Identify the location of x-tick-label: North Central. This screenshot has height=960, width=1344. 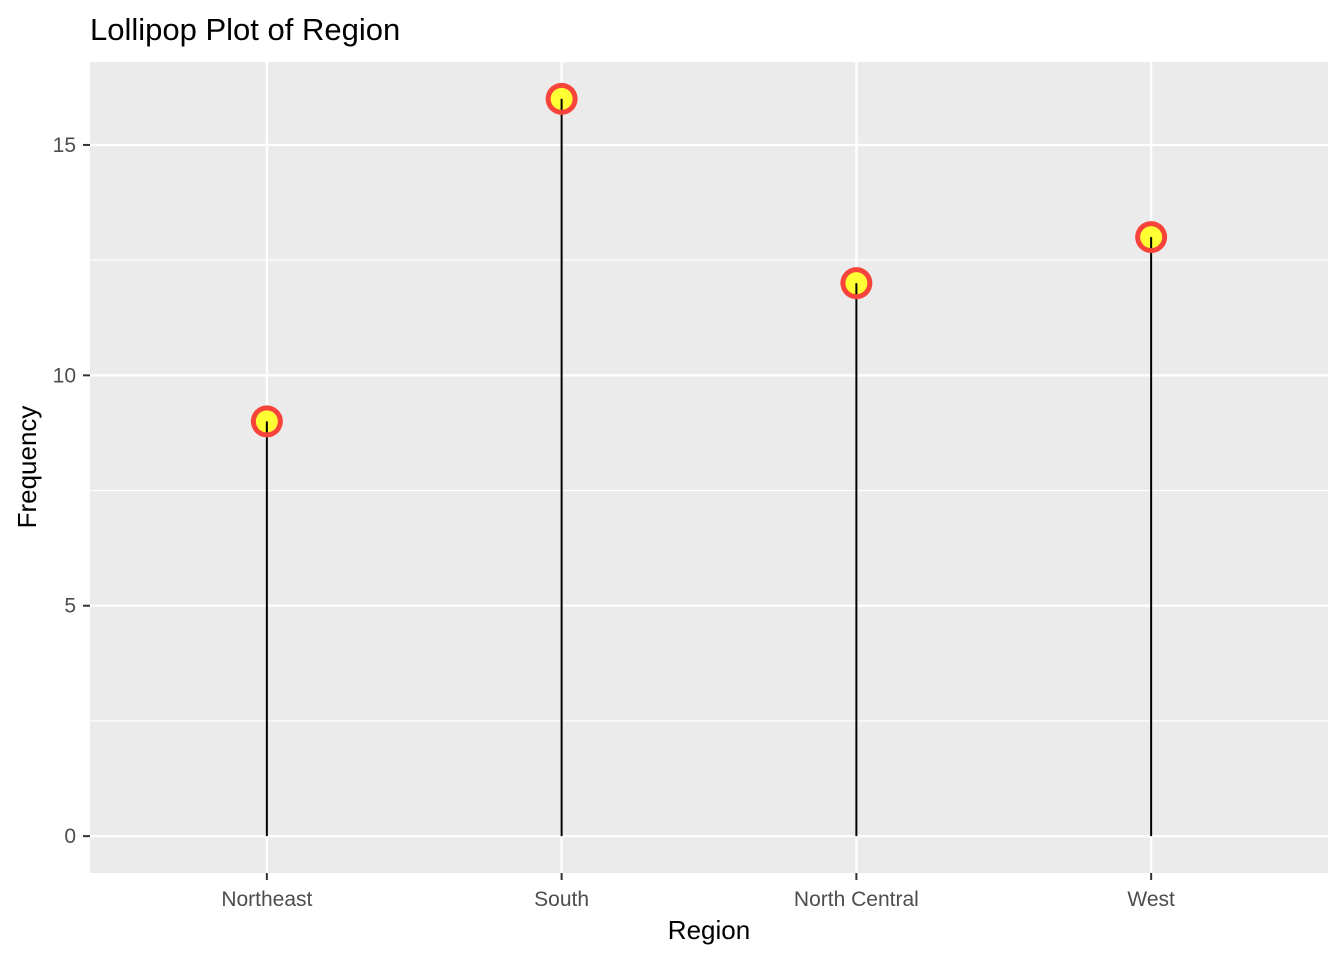
(856, 899).